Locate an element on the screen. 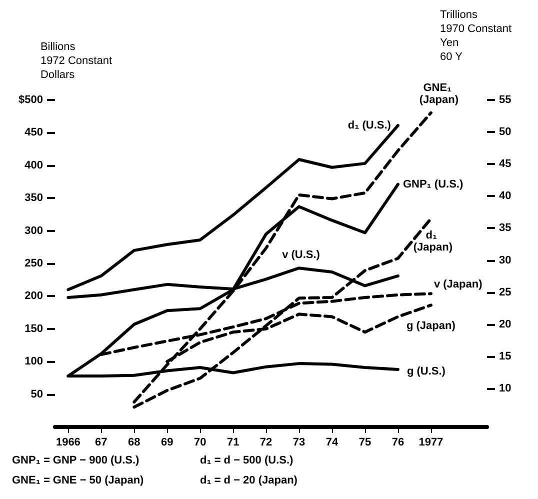 The image size is (538, 499). y-tick-label: 300 is located at coordinates (33, 230).